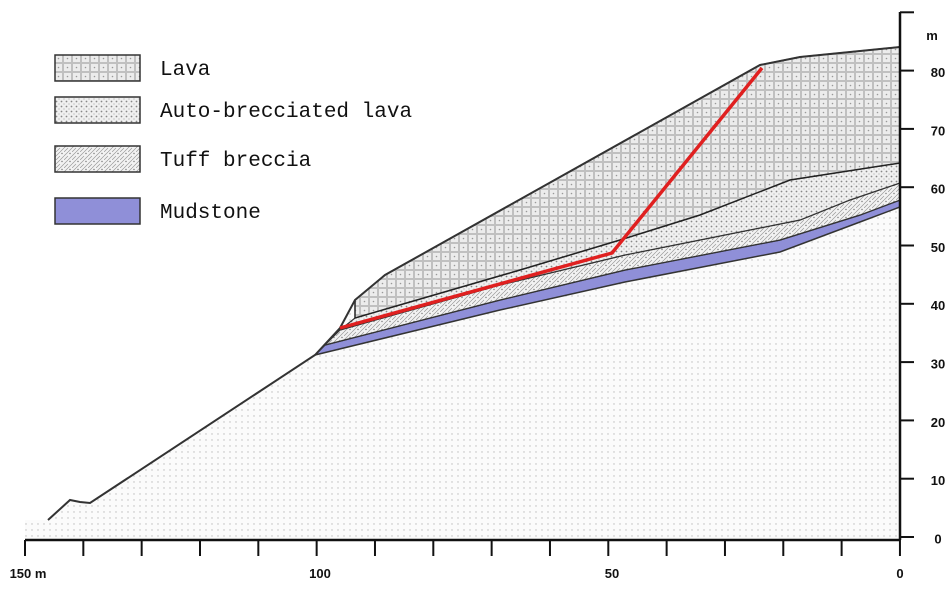 The height and width of the screenshot is (589, 951). Describe the element at coordinates (899, 573) in the screenshot. I see `x-label: 0` at that location.